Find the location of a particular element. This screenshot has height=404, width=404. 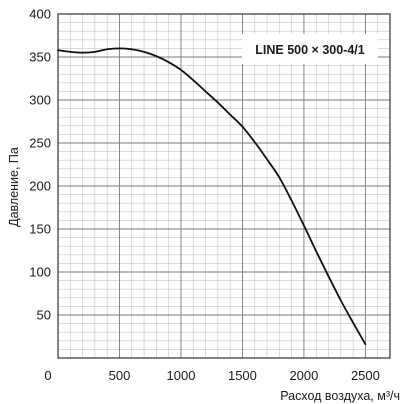

y-axis-label: Давление, Па is located at coordinates (14, 187).